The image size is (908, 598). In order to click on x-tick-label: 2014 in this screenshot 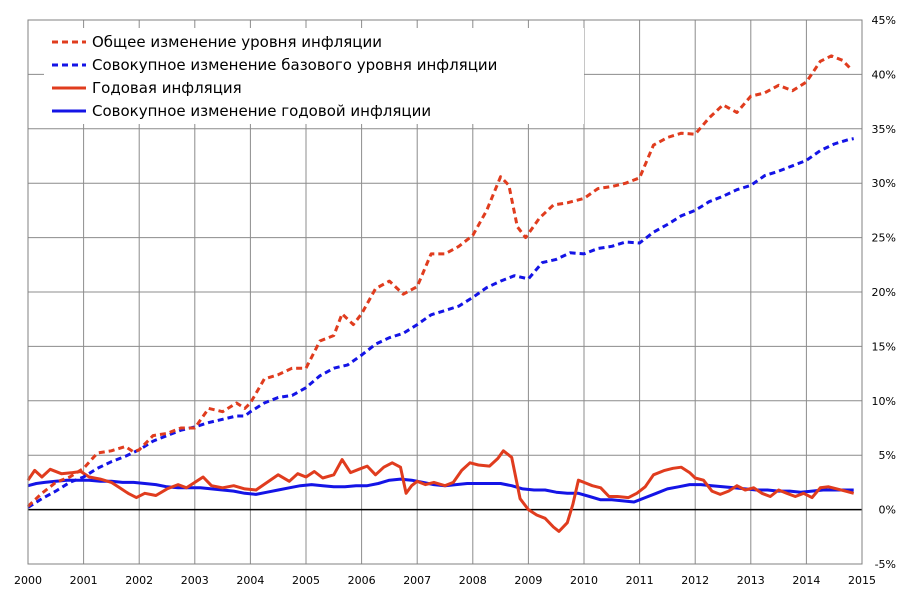, I will do `click(806, 580)`.